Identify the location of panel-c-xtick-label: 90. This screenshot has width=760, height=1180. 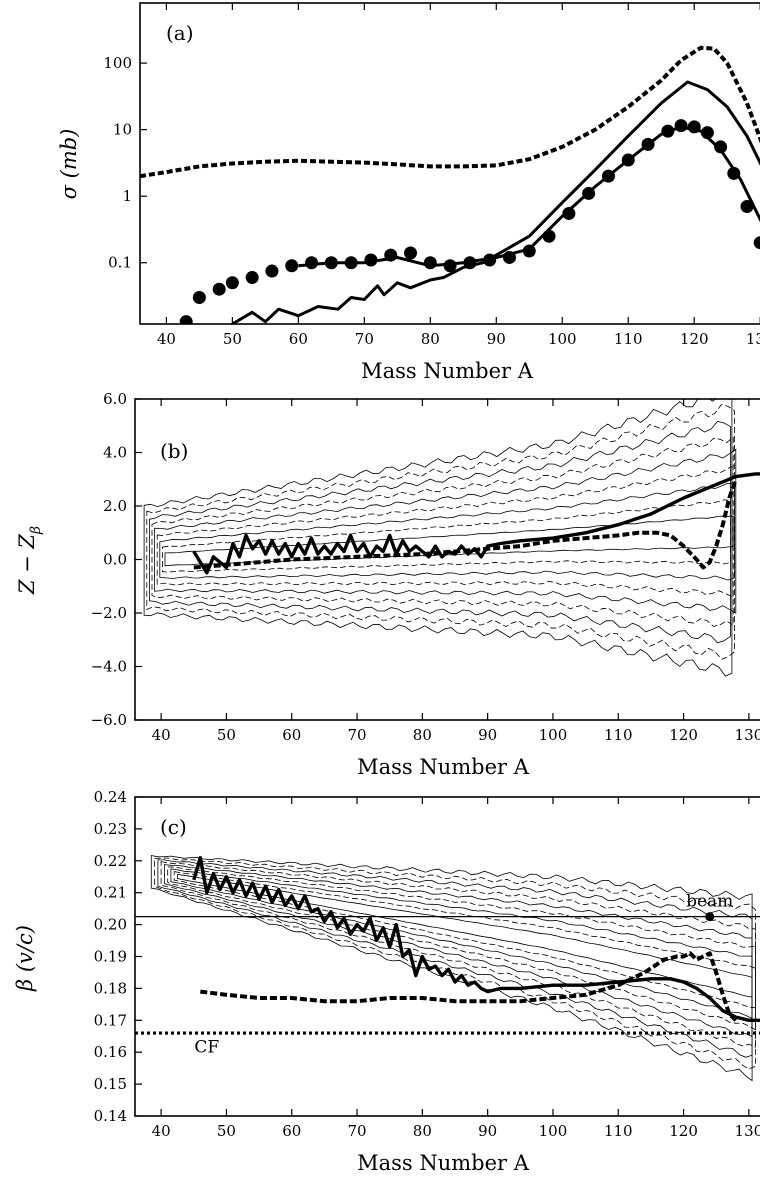
(487, 1131).